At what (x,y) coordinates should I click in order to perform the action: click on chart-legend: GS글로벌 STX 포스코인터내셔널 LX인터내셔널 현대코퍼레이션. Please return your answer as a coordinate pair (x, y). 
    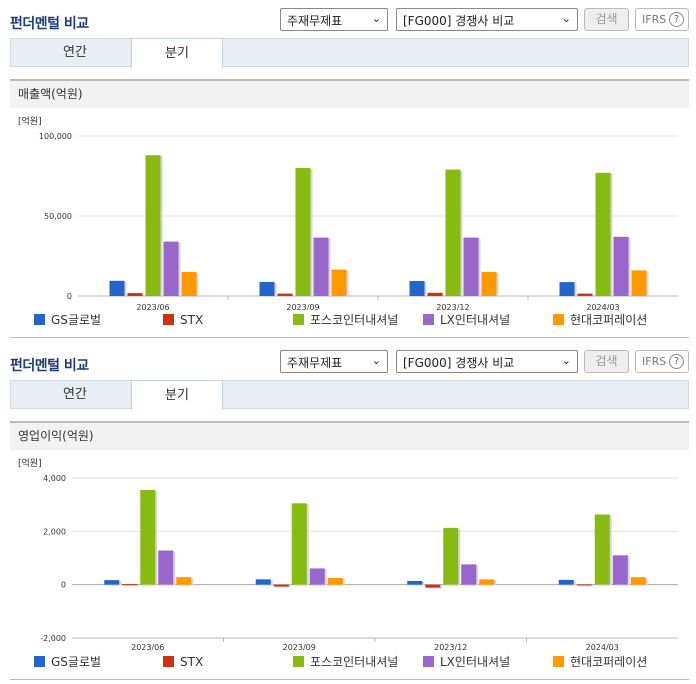
    Looking at the image, I should click on (348, 321).